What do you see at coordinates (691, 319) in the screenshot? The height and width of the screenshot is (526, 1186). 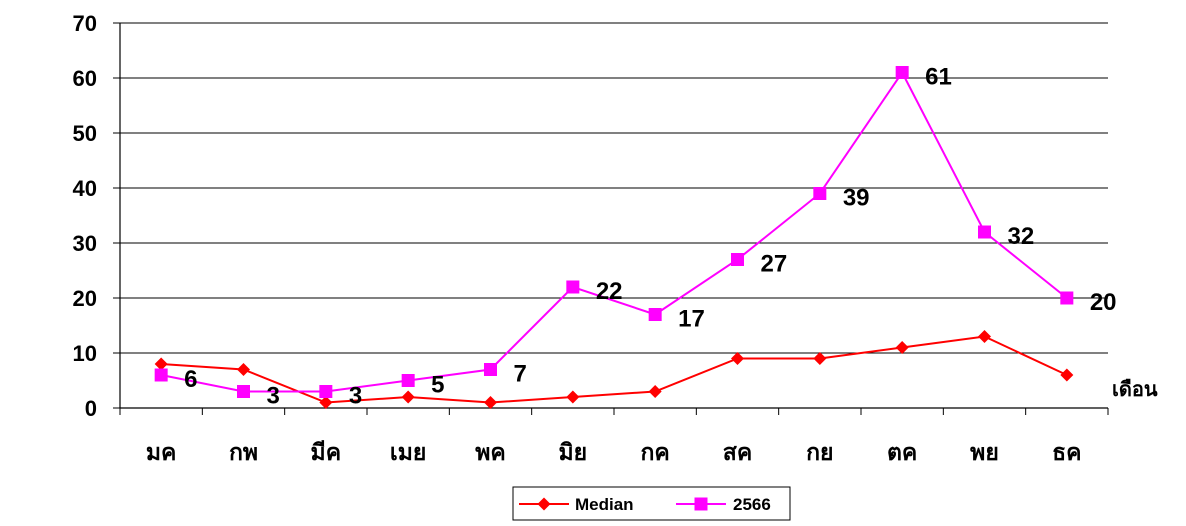 I see `data-label: 17` at bounding box center [691, 319].